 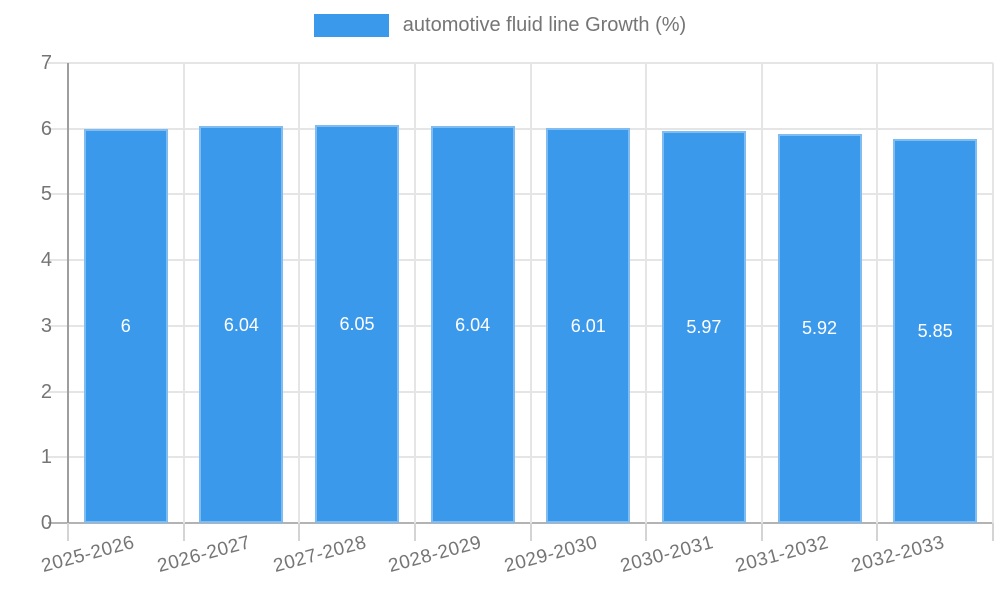 What do you see at coordinates (666, 554) in the screenshot?
I see `x-axis-label: 2030-2031` at bounding box center [666, 554].